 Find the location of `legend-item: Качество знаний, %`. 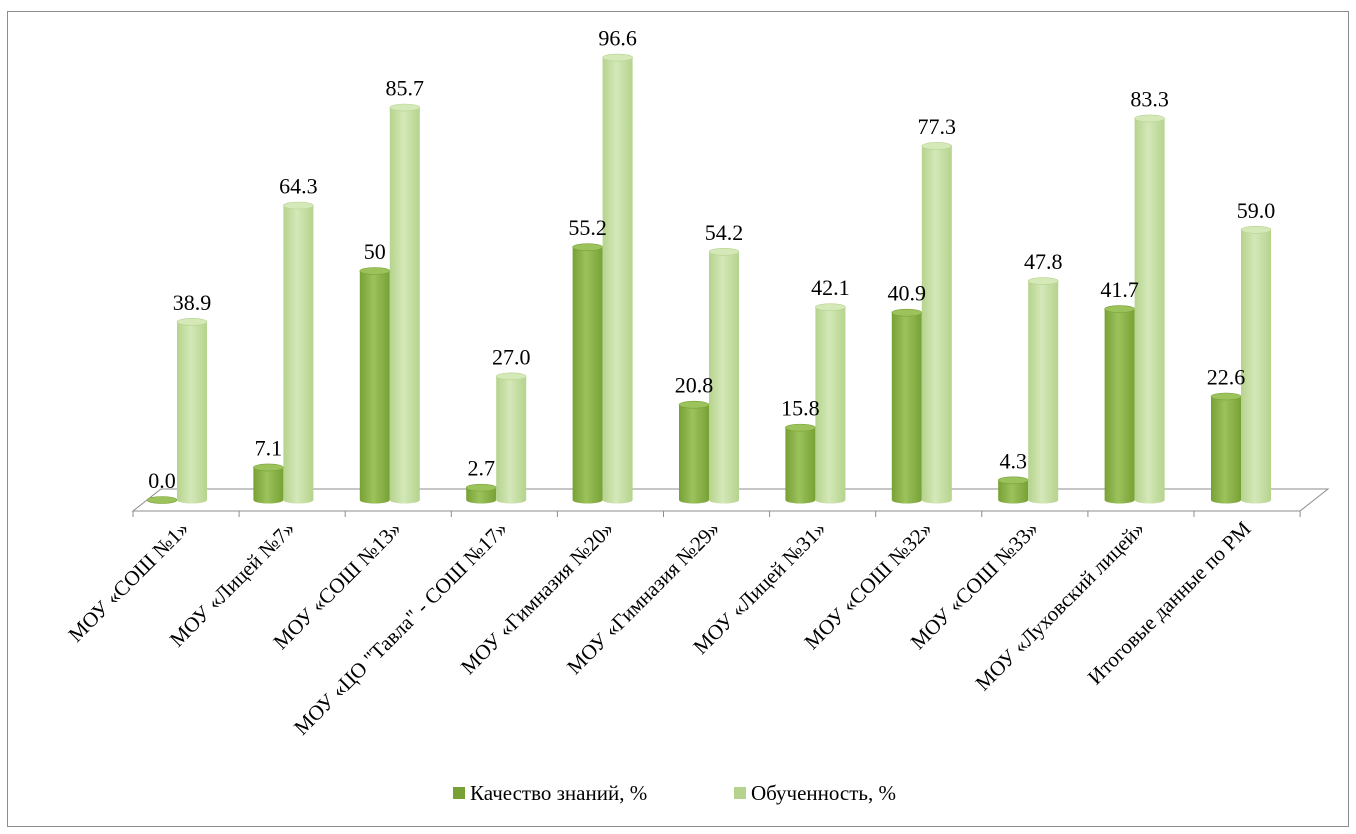

legend-item: Качество знаний, % is located at coordinates (550, 793).